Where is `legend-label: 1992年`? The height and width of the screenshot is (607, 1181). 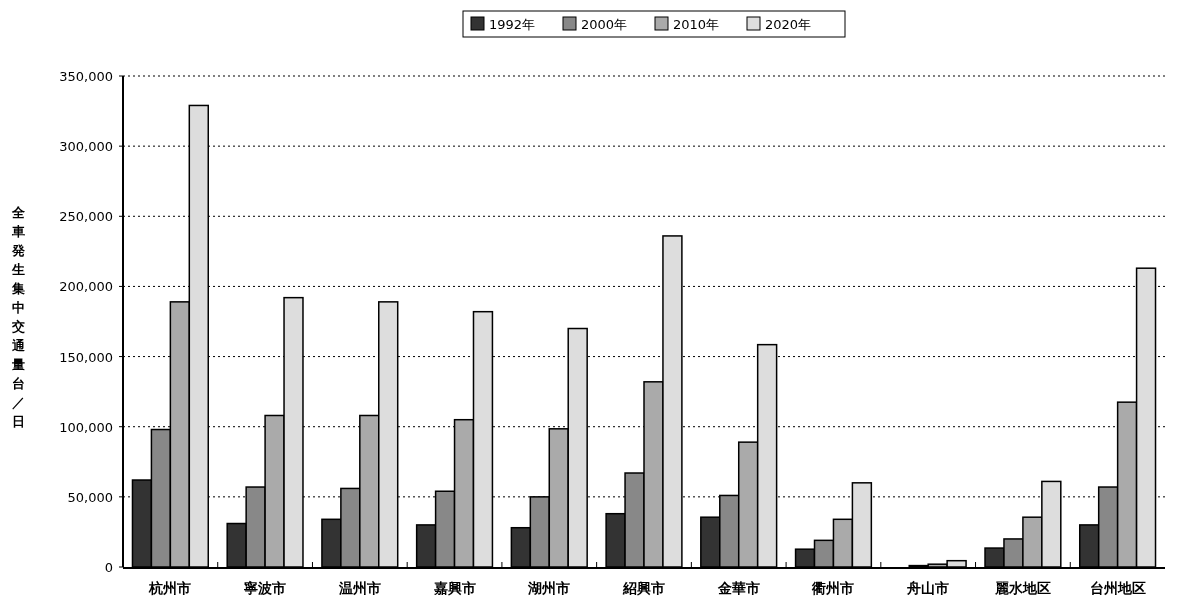 legend-label: 1992年 is located at coordinates (512, 24).